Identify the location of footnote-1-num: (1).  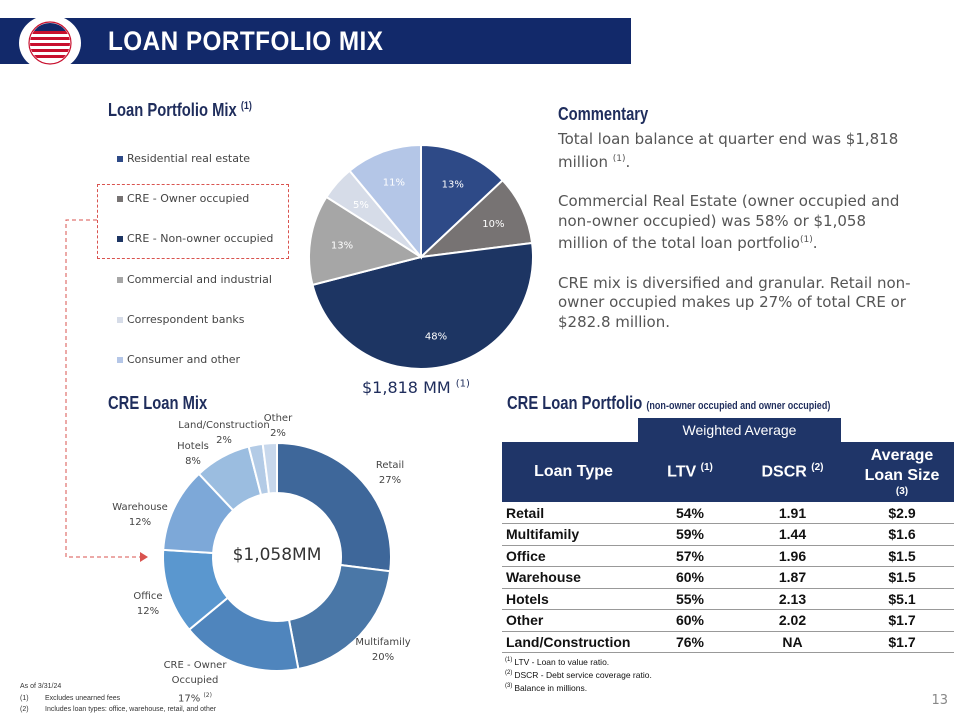
(24, 698).